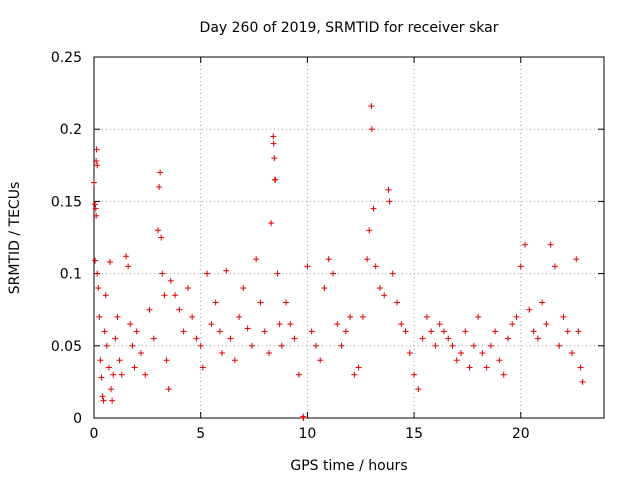 The width and height of the screenshot is (640, 480). I want to click on x-tick-label: 10, so click(307, 434).